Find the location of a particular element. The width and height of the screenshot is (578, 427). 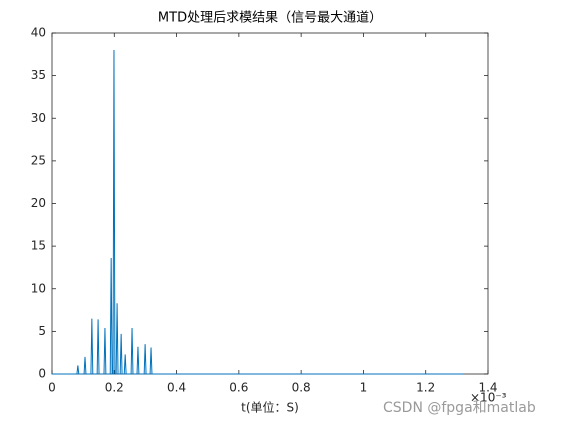

x-tick-label: 1.4 is located at coordinates (487, 388).